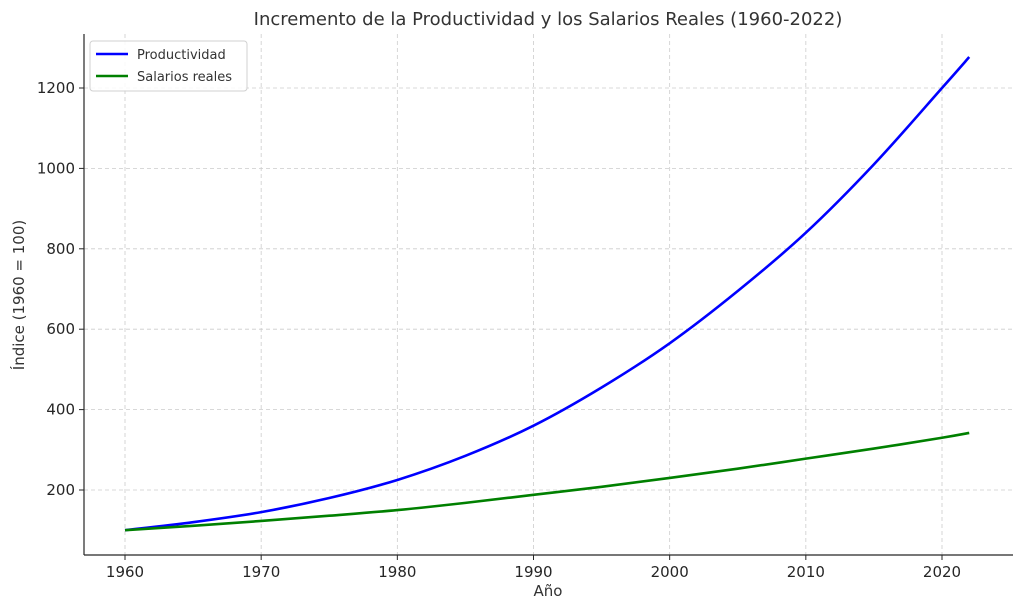 The width and height of the screenshot is (1023, 610). What do you see at coordinates (60, 410) in the screenshot?
I see `y-tick-label: 400` at bounding box center [60, 410].